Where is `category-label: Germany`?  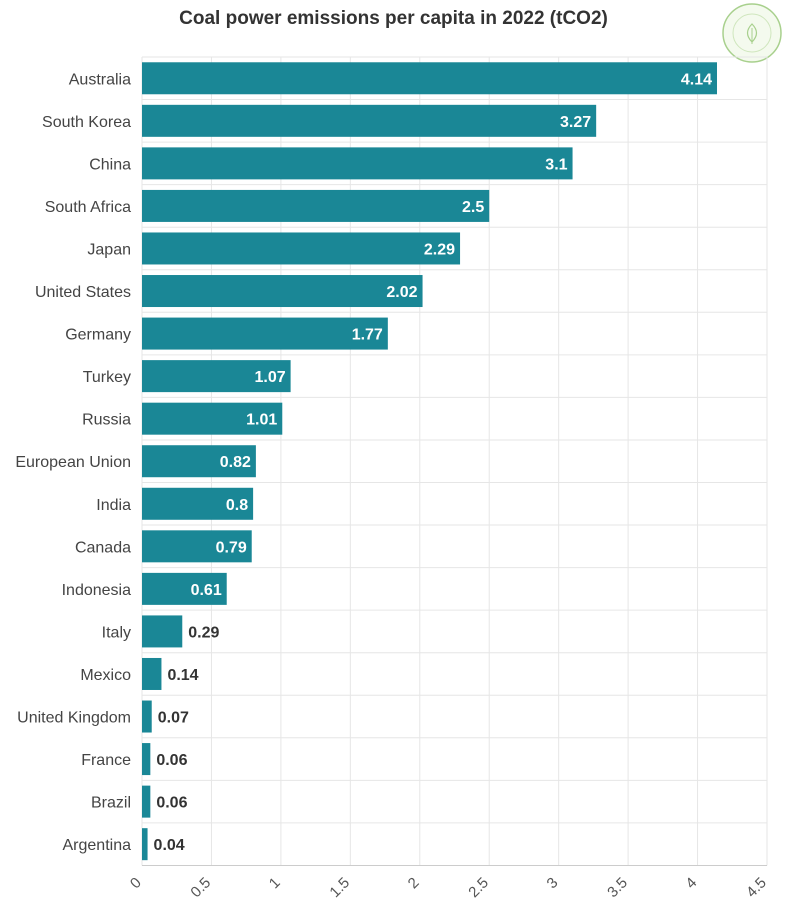 category-label: Germany is located at coordinates (98, 335).